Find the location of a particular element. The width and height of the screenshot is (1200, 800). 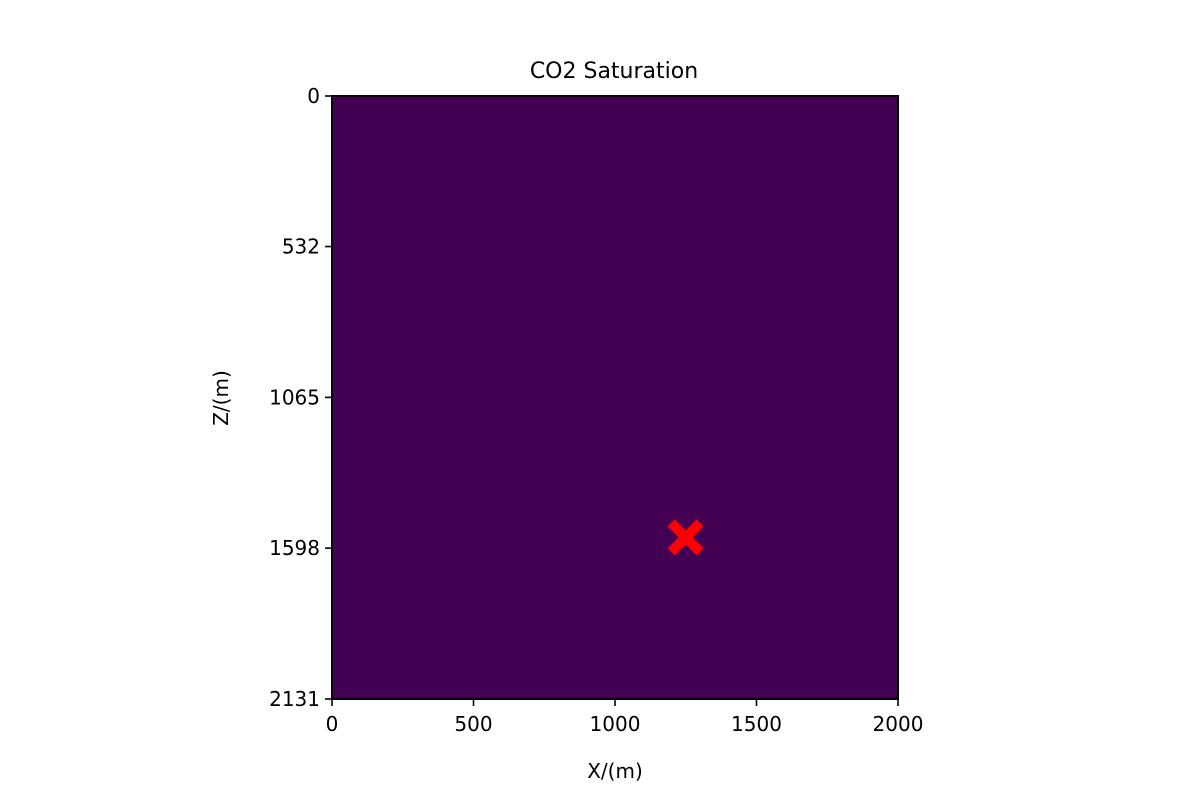

y-tick-label: 0 is located at coordinates (313, 96).